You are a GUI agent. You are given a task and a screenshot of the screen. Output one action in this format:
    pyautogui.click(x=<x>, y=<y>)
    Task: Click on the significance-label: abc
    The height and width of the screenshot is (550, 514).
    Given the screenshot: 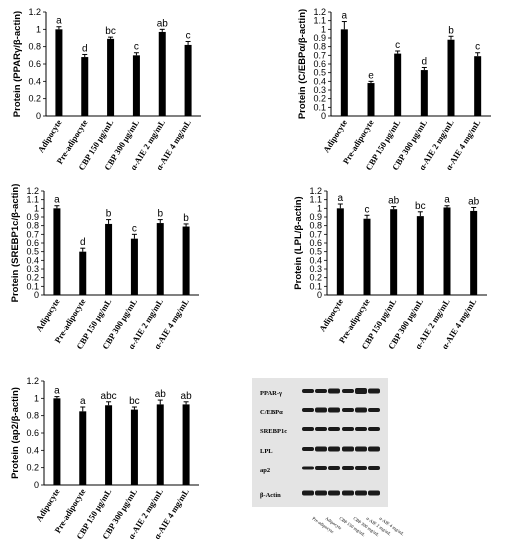 What is the action you would take?
    pyautogui.click(x=109, y=396)
    